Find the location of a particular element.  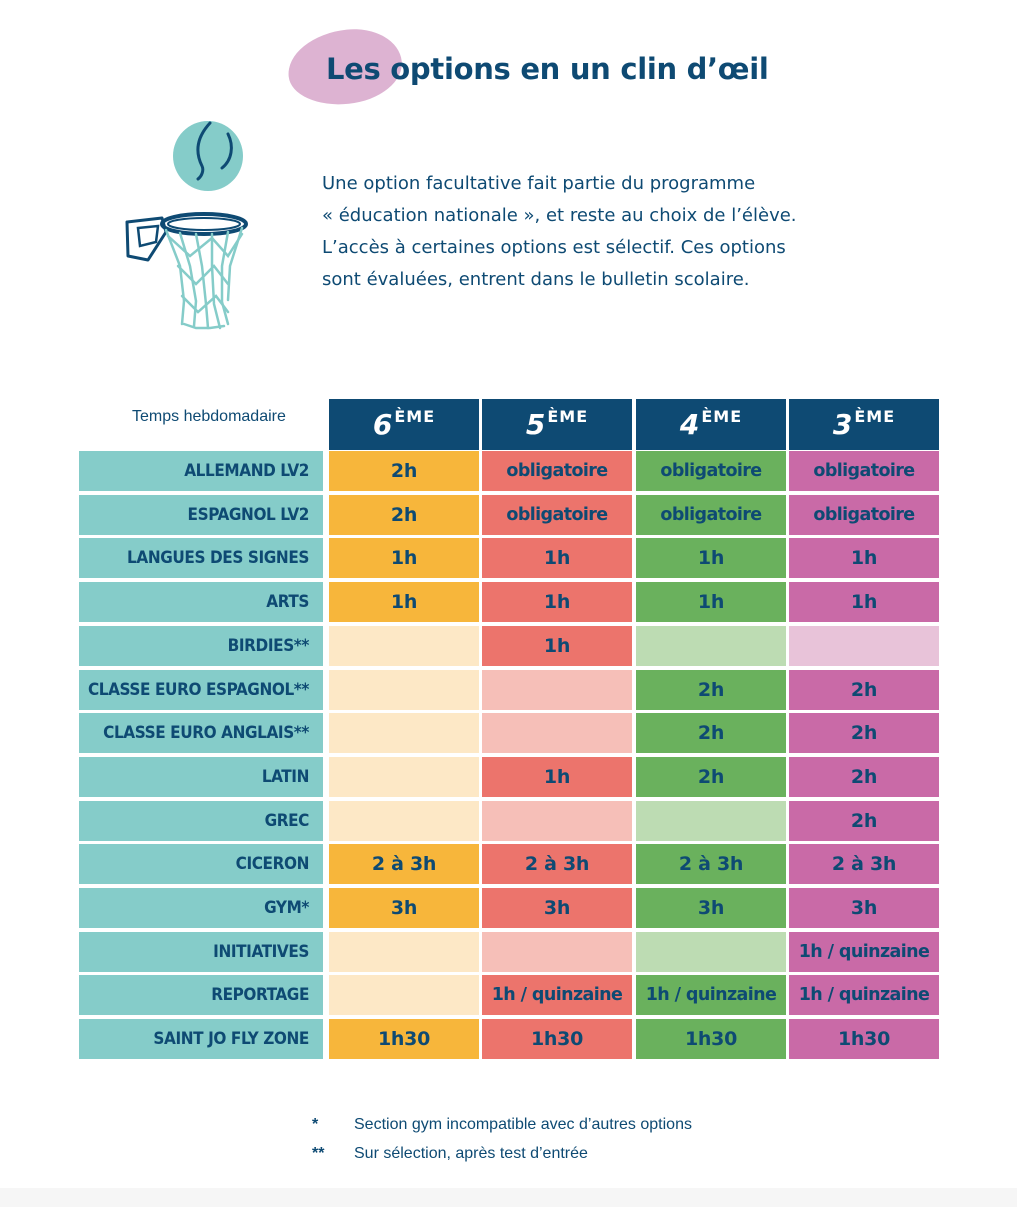

footnote-item: ** Sur sélection, après test d’entrée is located at coordinates (502, 1153).